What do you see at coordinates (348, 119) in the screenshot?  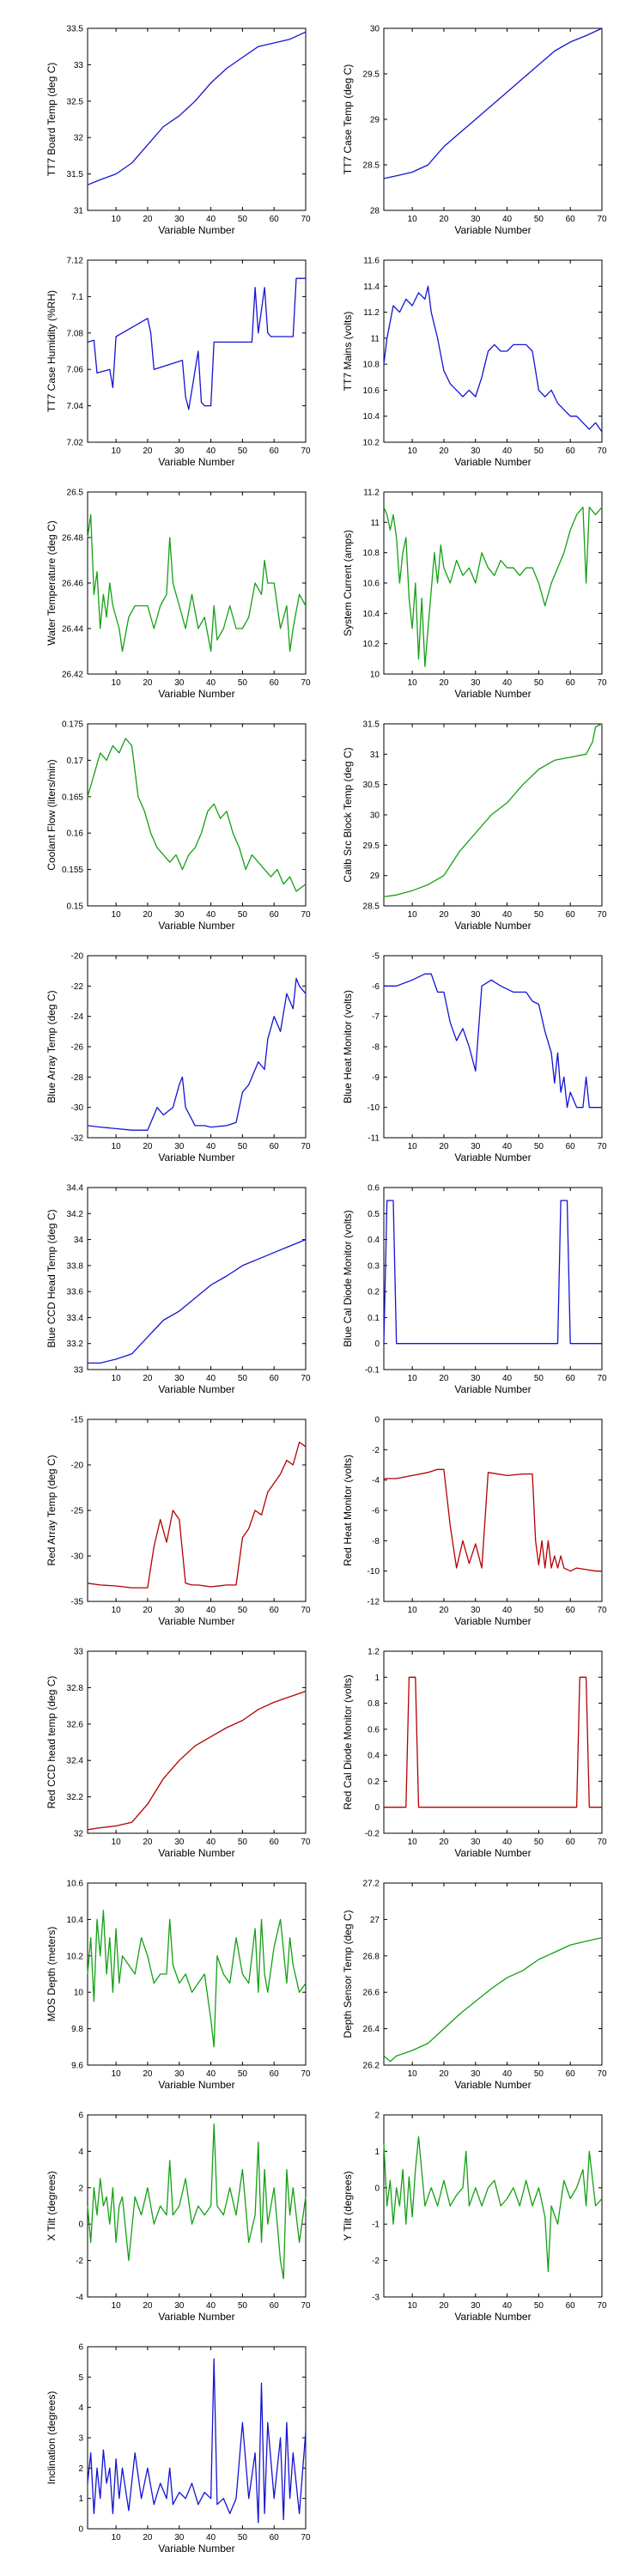 I see `y-axis-label: TT7 Case Temp (deg C)` at bounding box center [348, 119].